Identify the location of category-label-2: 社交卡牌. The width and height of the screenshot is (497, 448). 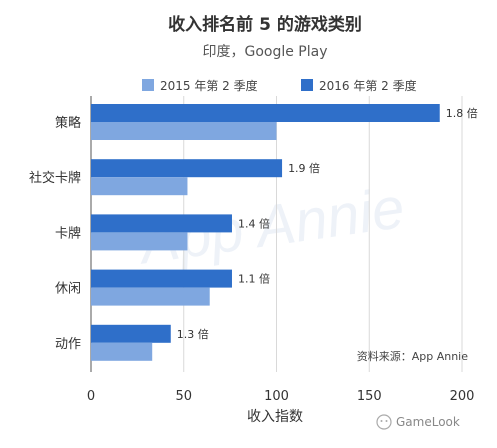
(55, 178).